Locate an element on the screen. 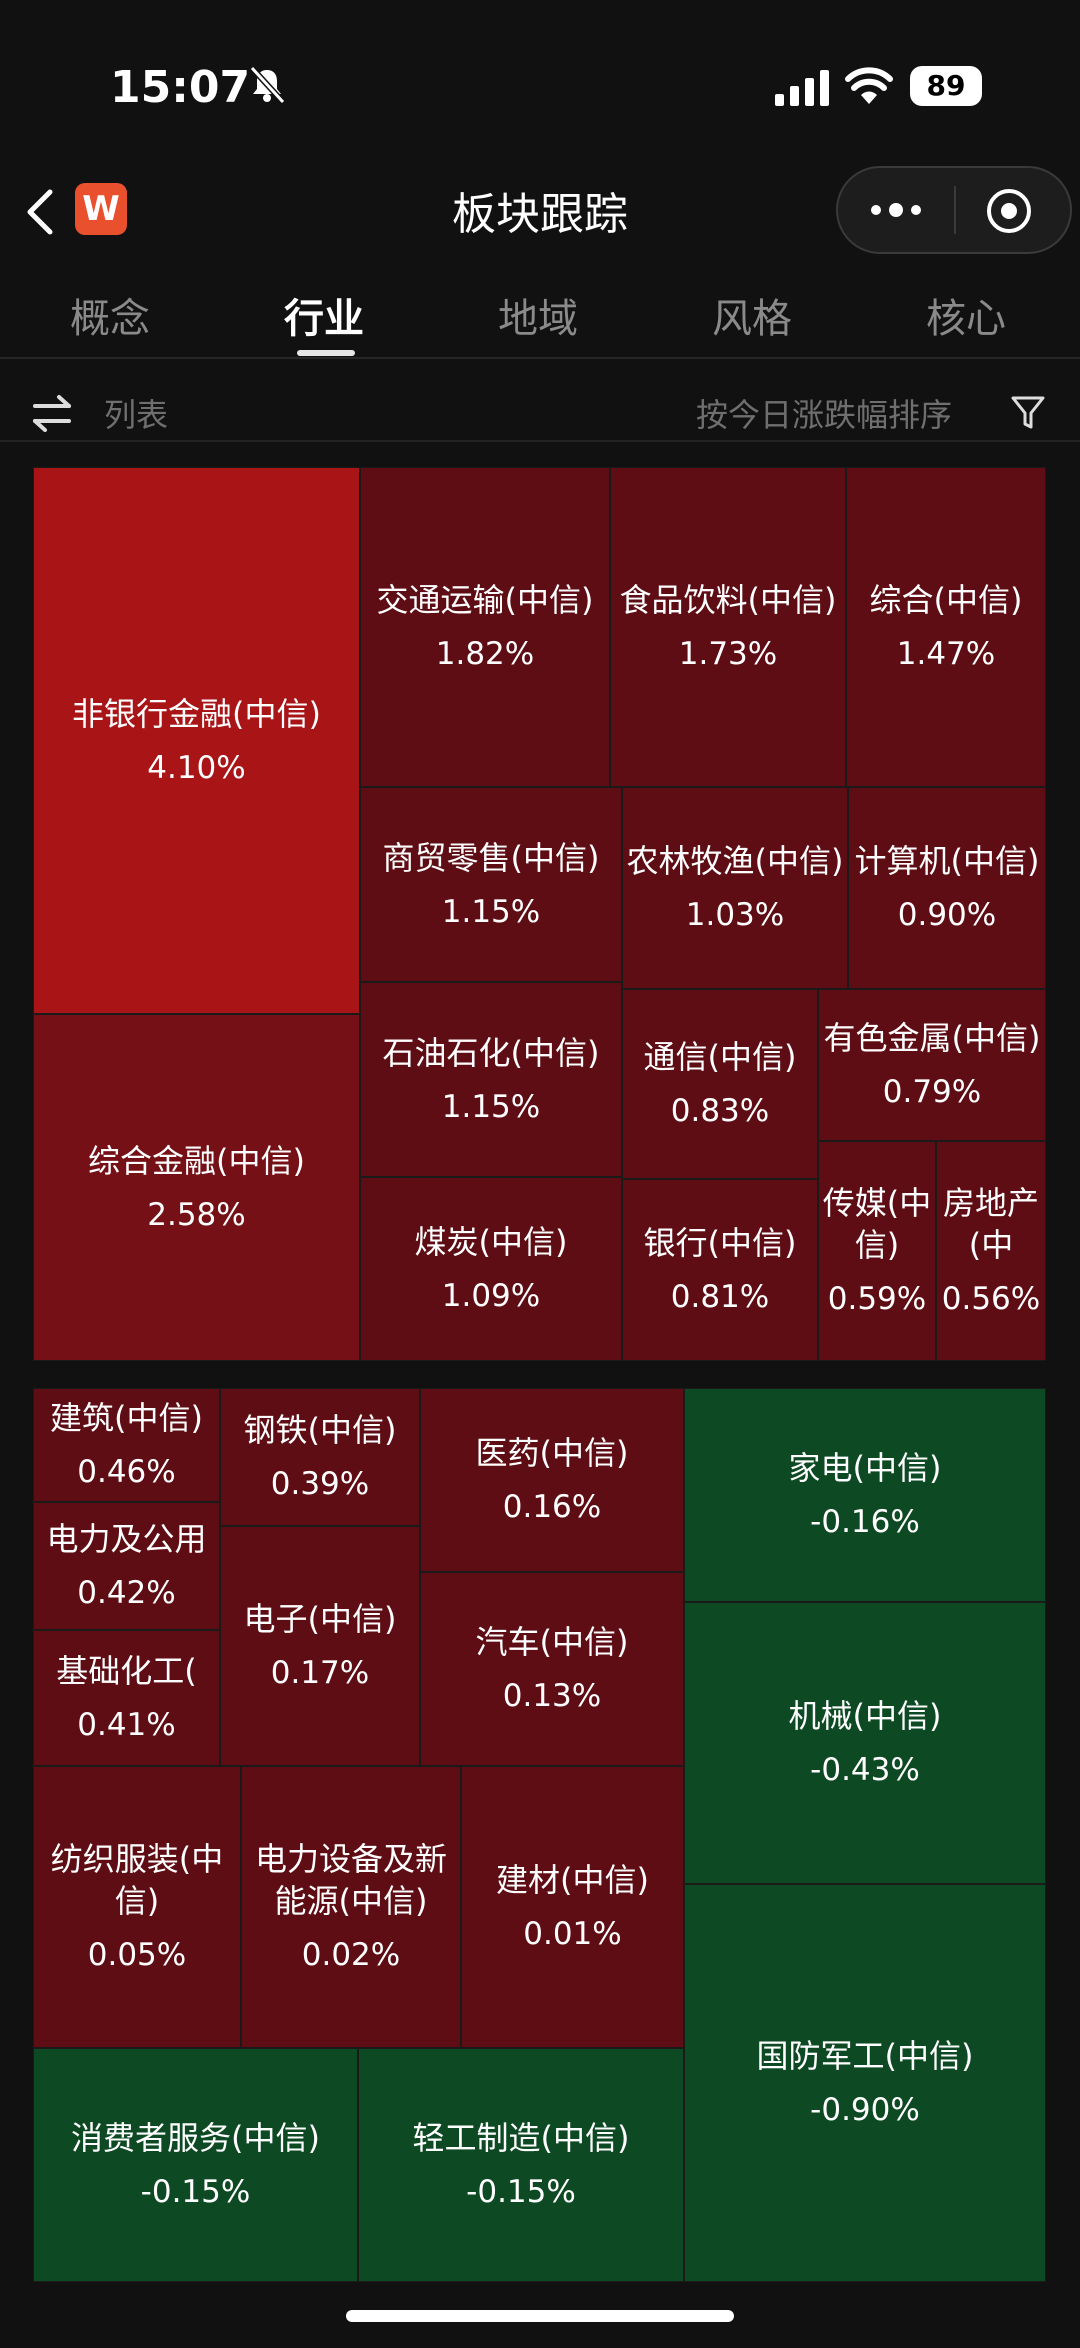  treemap-tile: 银行(中信) 0.81% is located at coordinates (720, 1270).